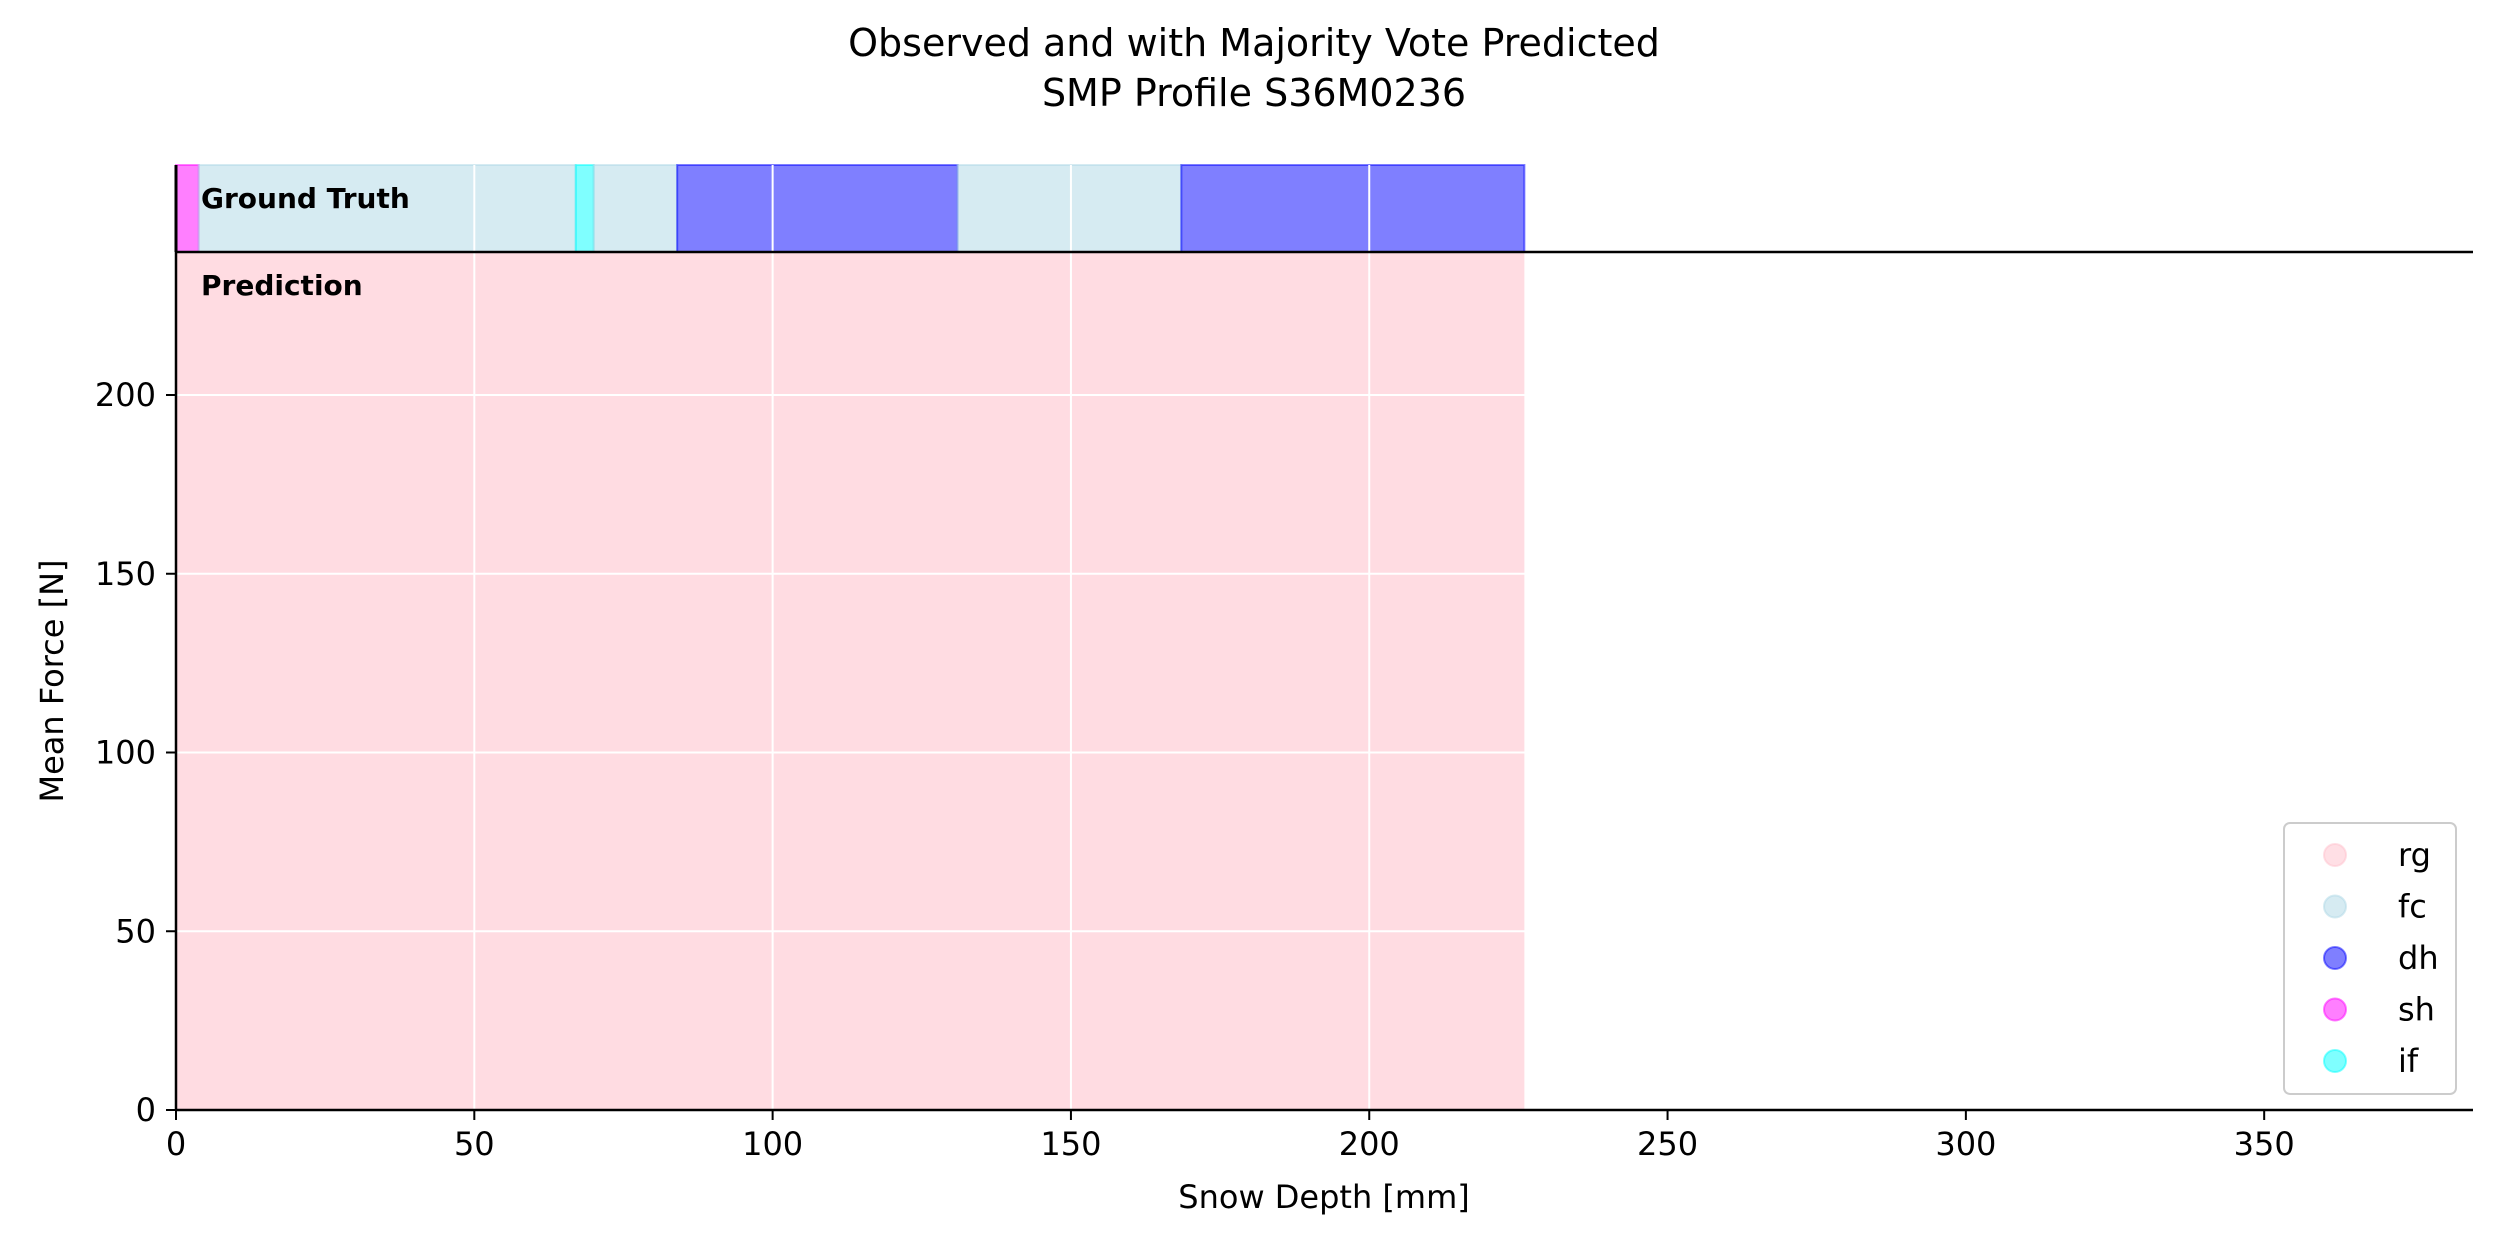 This screenshot has width=2500, height=1250. Describe the element at coordinates (305, 198) in the screenshot. I see `ground-truth-label: Ground Truth` at that location.